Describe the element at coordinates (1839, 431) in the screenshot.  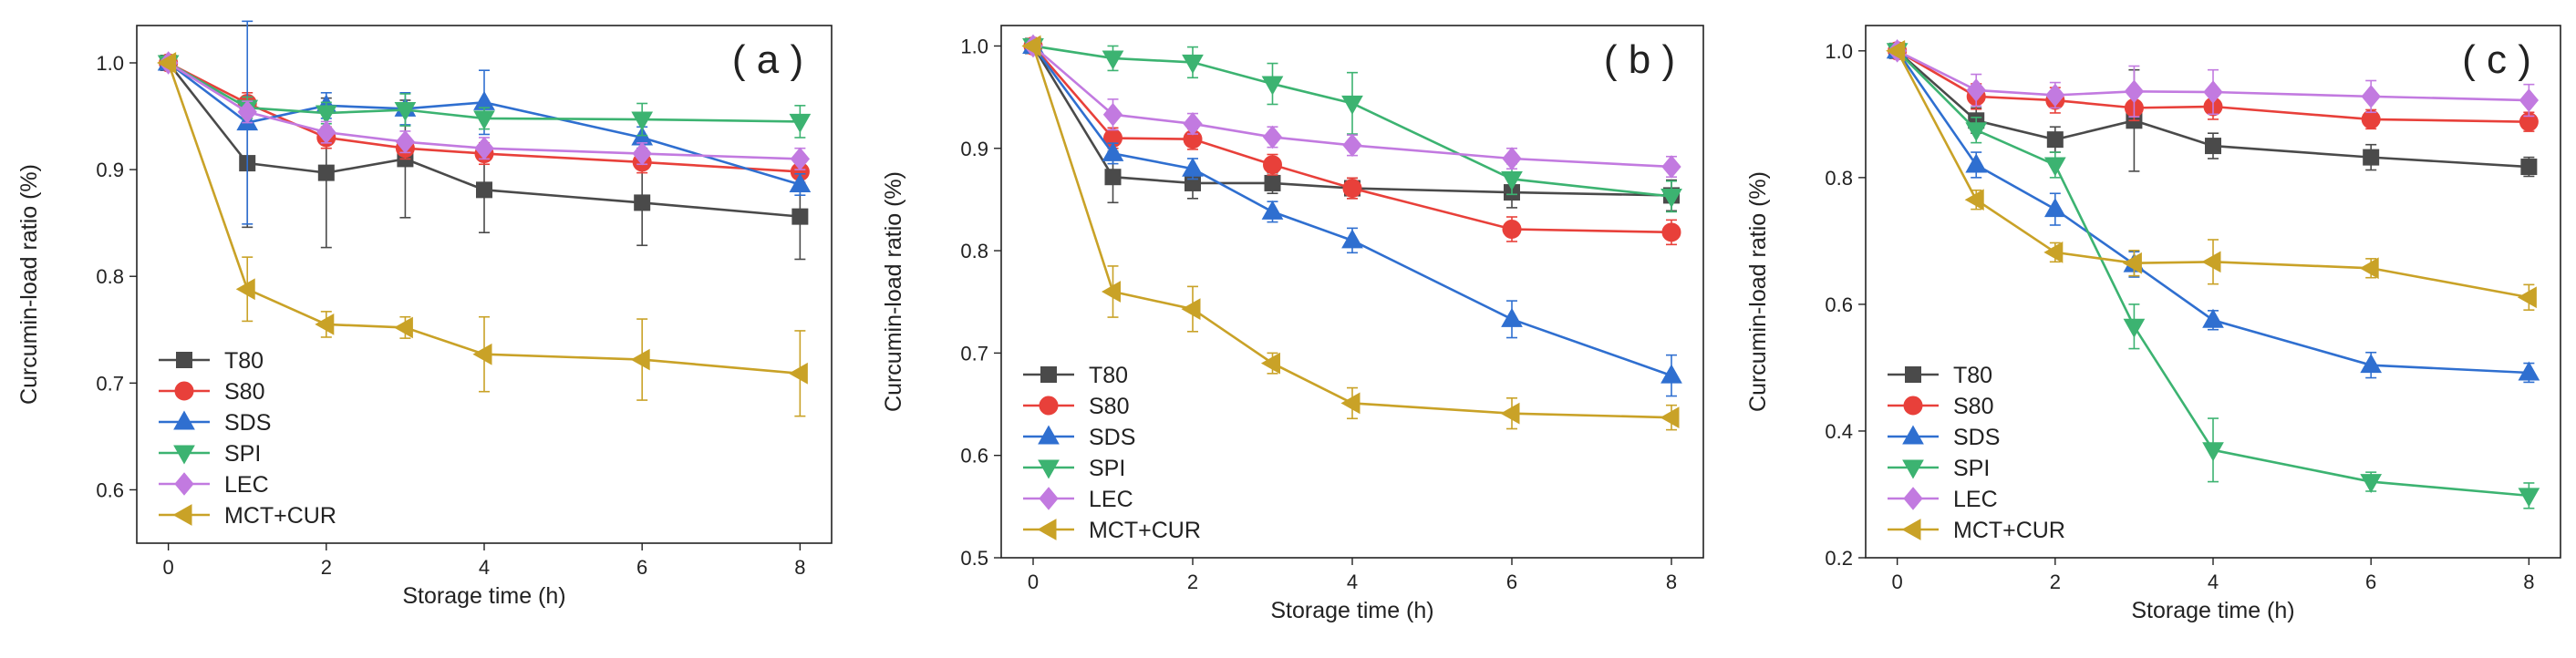
I see `y-tick-label: 0.4` at that location.